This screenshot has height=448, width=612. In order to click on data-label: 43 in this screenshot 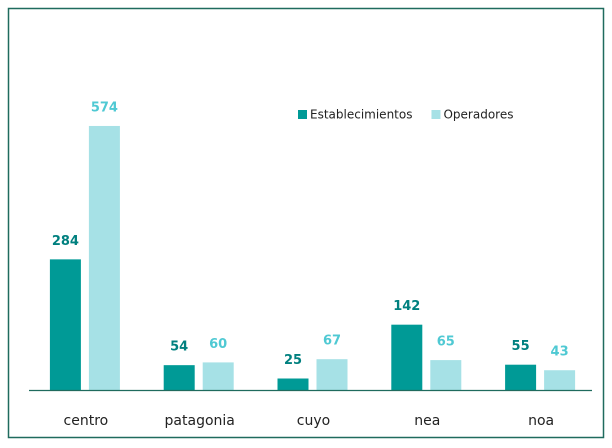, I will do `click(560, 352)`.